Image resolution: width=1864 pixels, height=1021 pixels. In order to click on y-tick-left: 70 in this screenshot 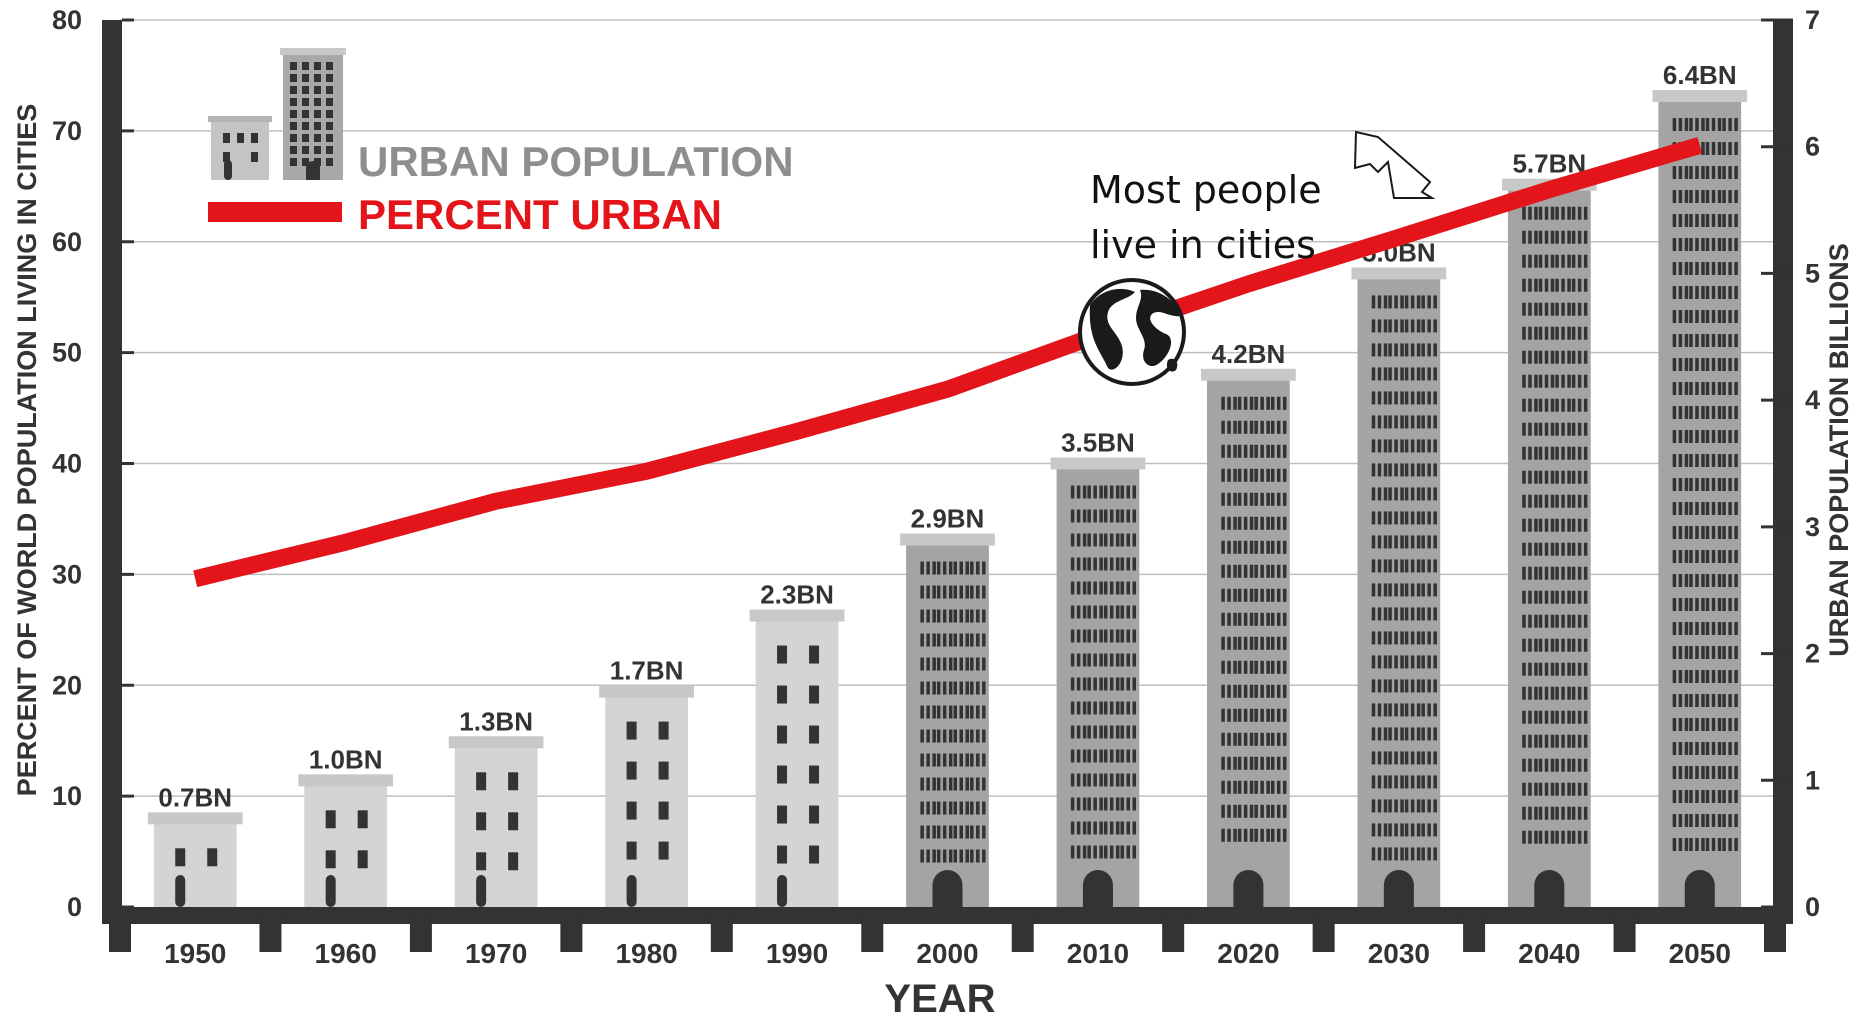, I will do `click(67, 131)`.